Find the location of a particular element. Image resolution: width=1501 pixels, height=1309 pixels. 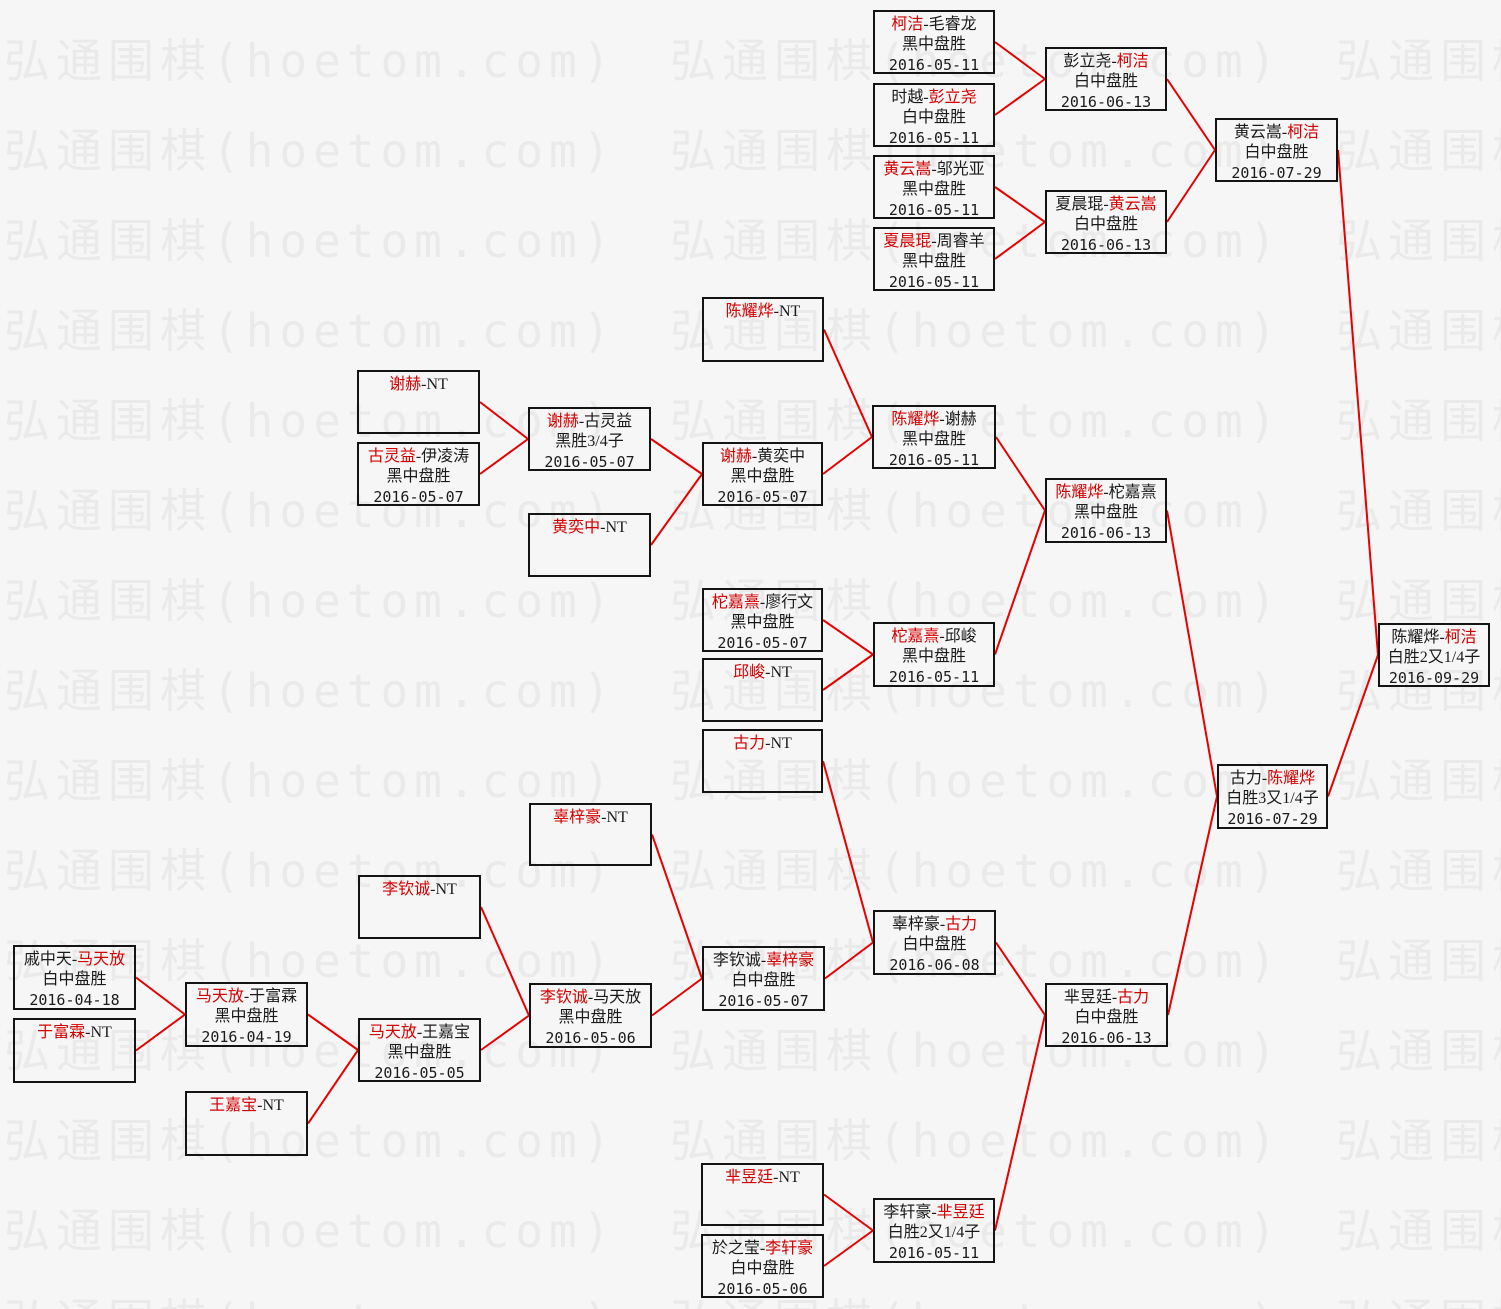

player-name: 陈耀烨- is located at coordinates (1418, 637).